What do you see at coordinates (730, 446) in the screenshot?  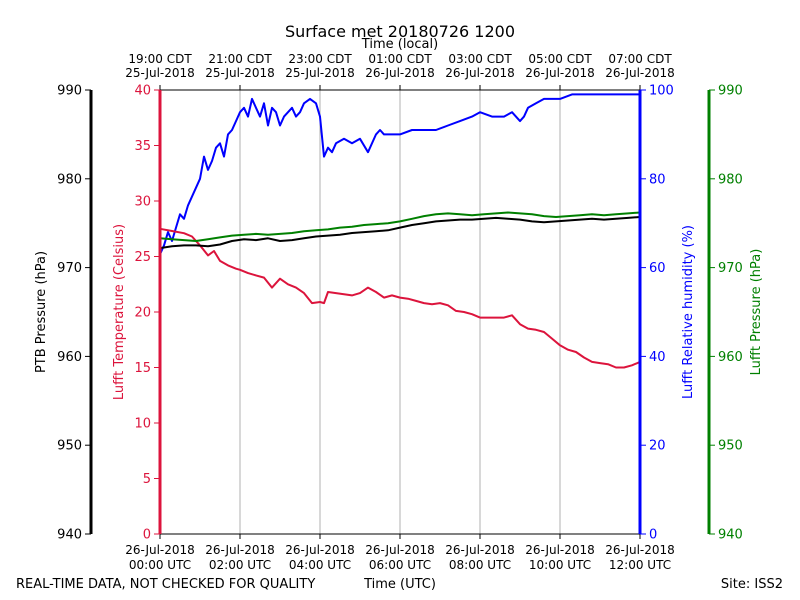 I see `y-tick-label-lp: 950` at bounding box center [730, 446].